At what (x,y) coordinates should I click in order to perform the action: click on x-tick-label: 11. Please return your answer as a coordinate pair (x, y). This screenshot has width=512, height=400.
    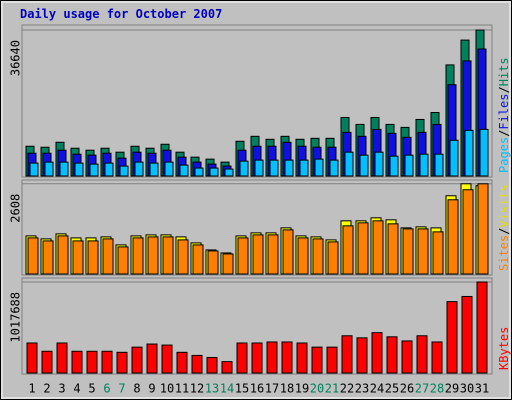
    Looking at the image, I should click on (182, 389).